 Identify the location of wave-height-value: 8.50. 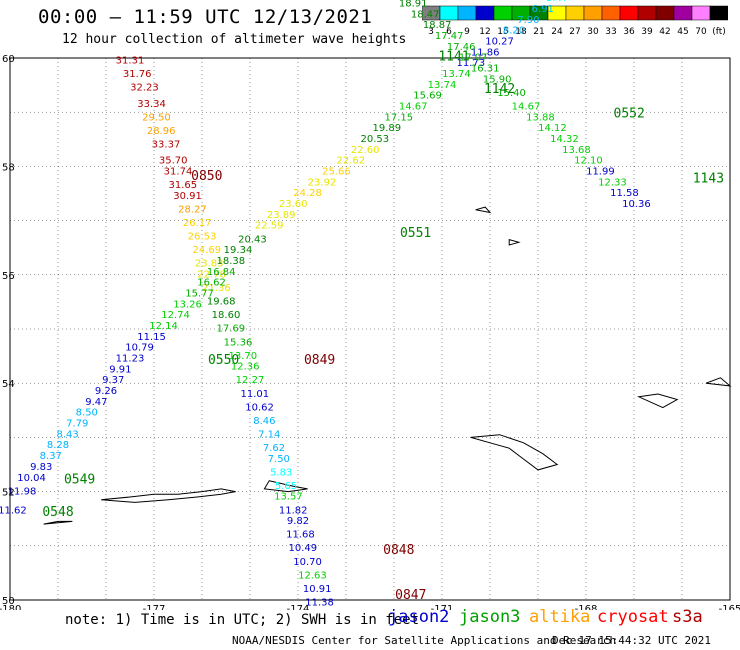
(87, 413).